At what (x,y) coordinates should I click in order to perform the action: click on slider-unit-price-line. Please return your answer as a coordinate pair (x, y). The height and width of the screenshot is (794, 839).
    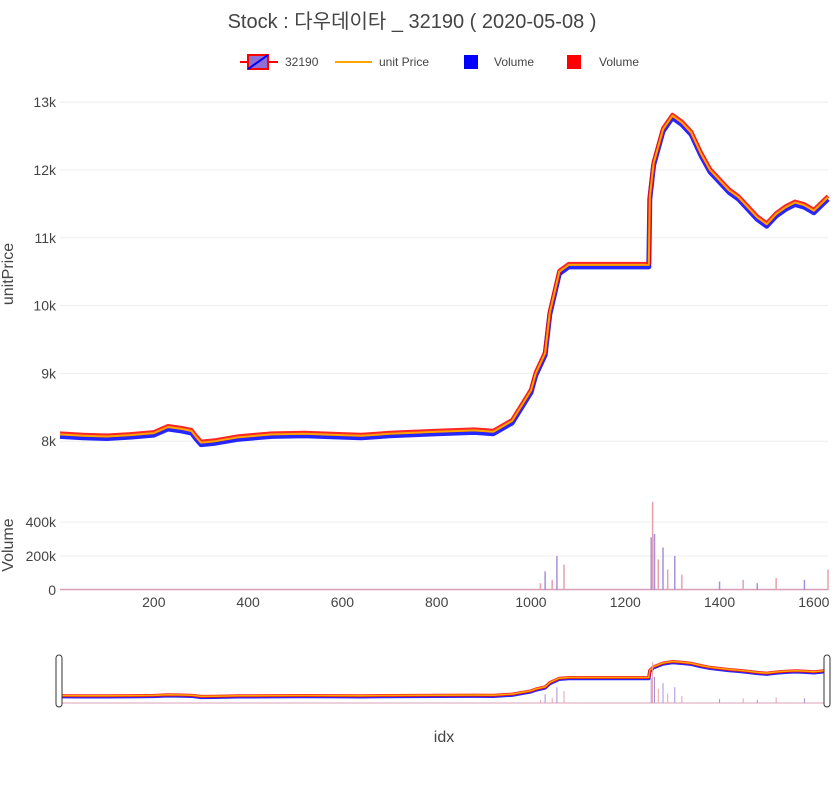
    Looking at the image, I should click on (444, 679).